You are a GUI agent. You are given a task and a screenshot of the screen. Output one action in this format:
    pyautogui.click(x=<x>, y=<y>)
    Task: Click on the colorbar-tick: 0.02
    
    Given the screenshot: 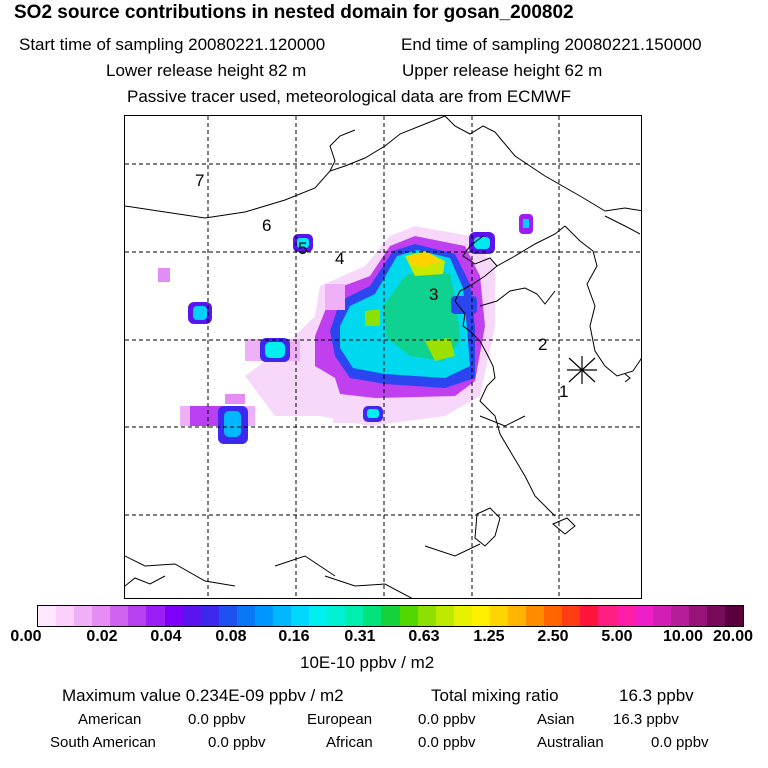 What is the action you would take?
    pyautogui.click(x=102, y=636)
    